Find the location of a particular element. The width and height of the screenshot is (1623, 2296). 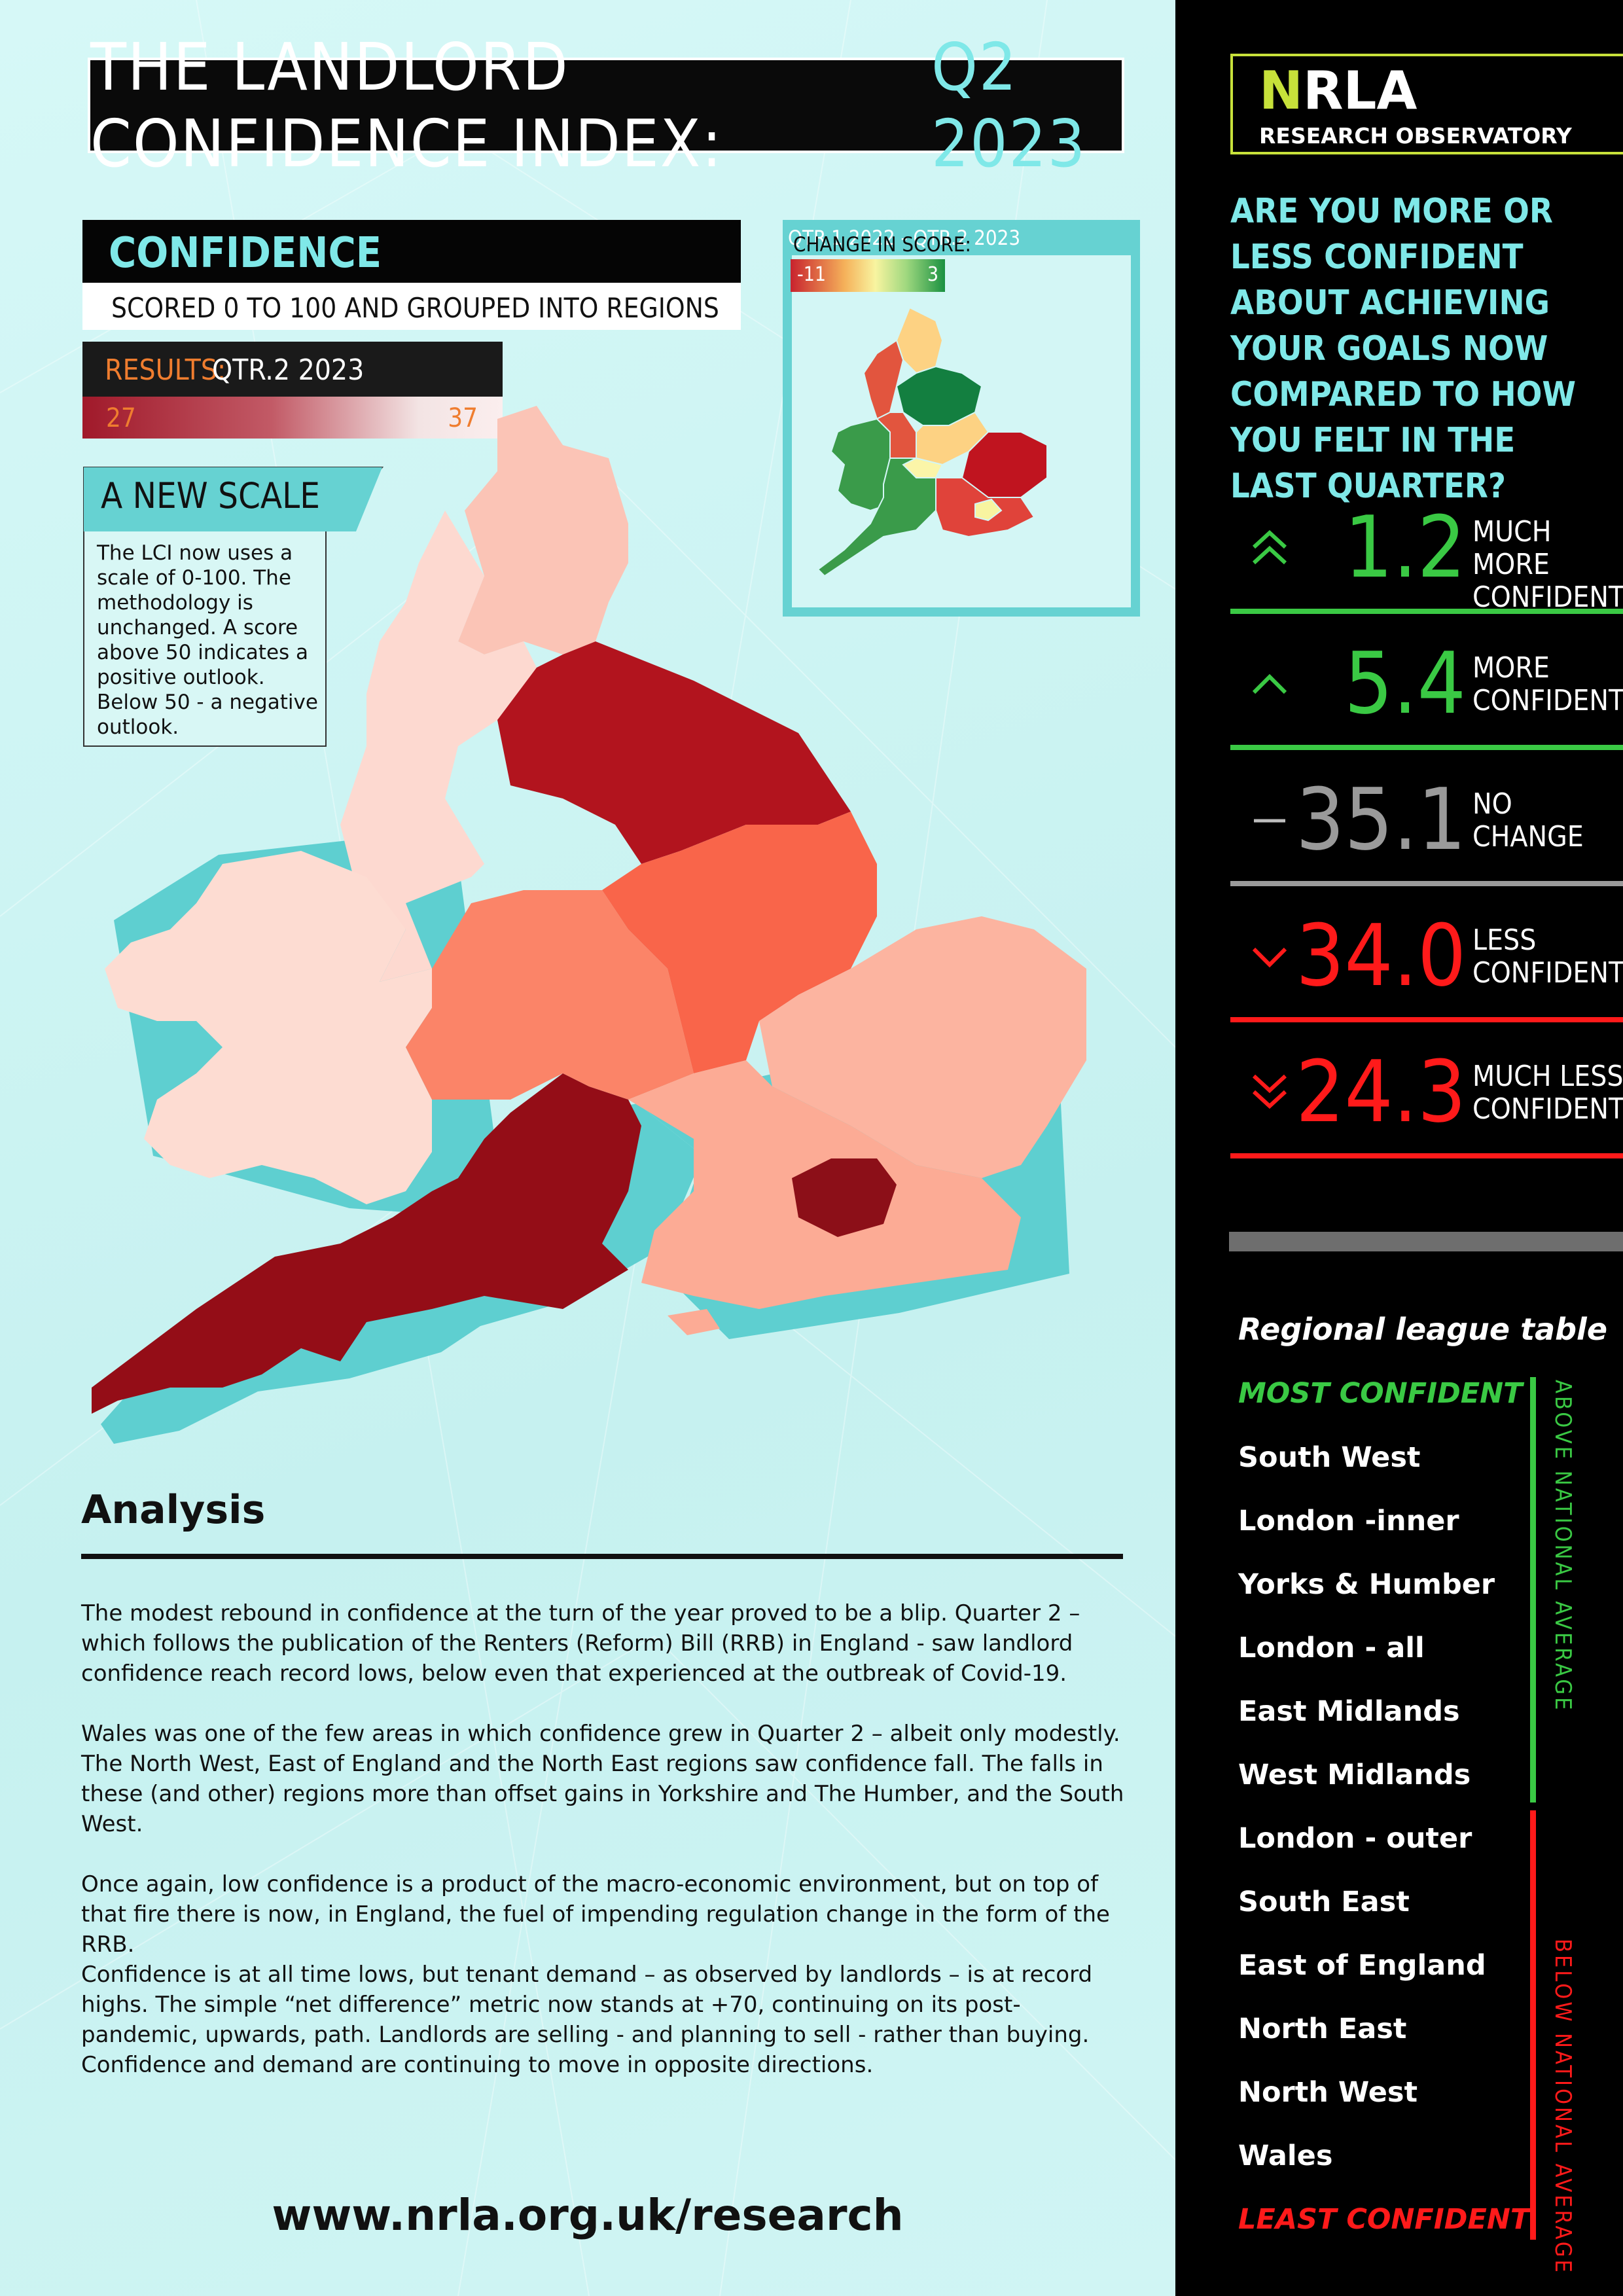

change-map-color-scale: -11 3 is located at coordinates (868, 275).